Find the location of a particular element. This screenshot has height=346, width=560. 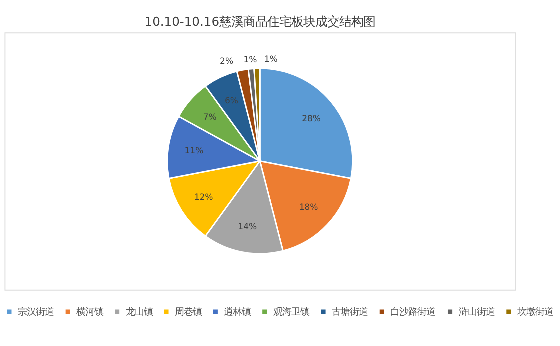

legend-label: 观海卫镇 is located at coordinates (291, 312).